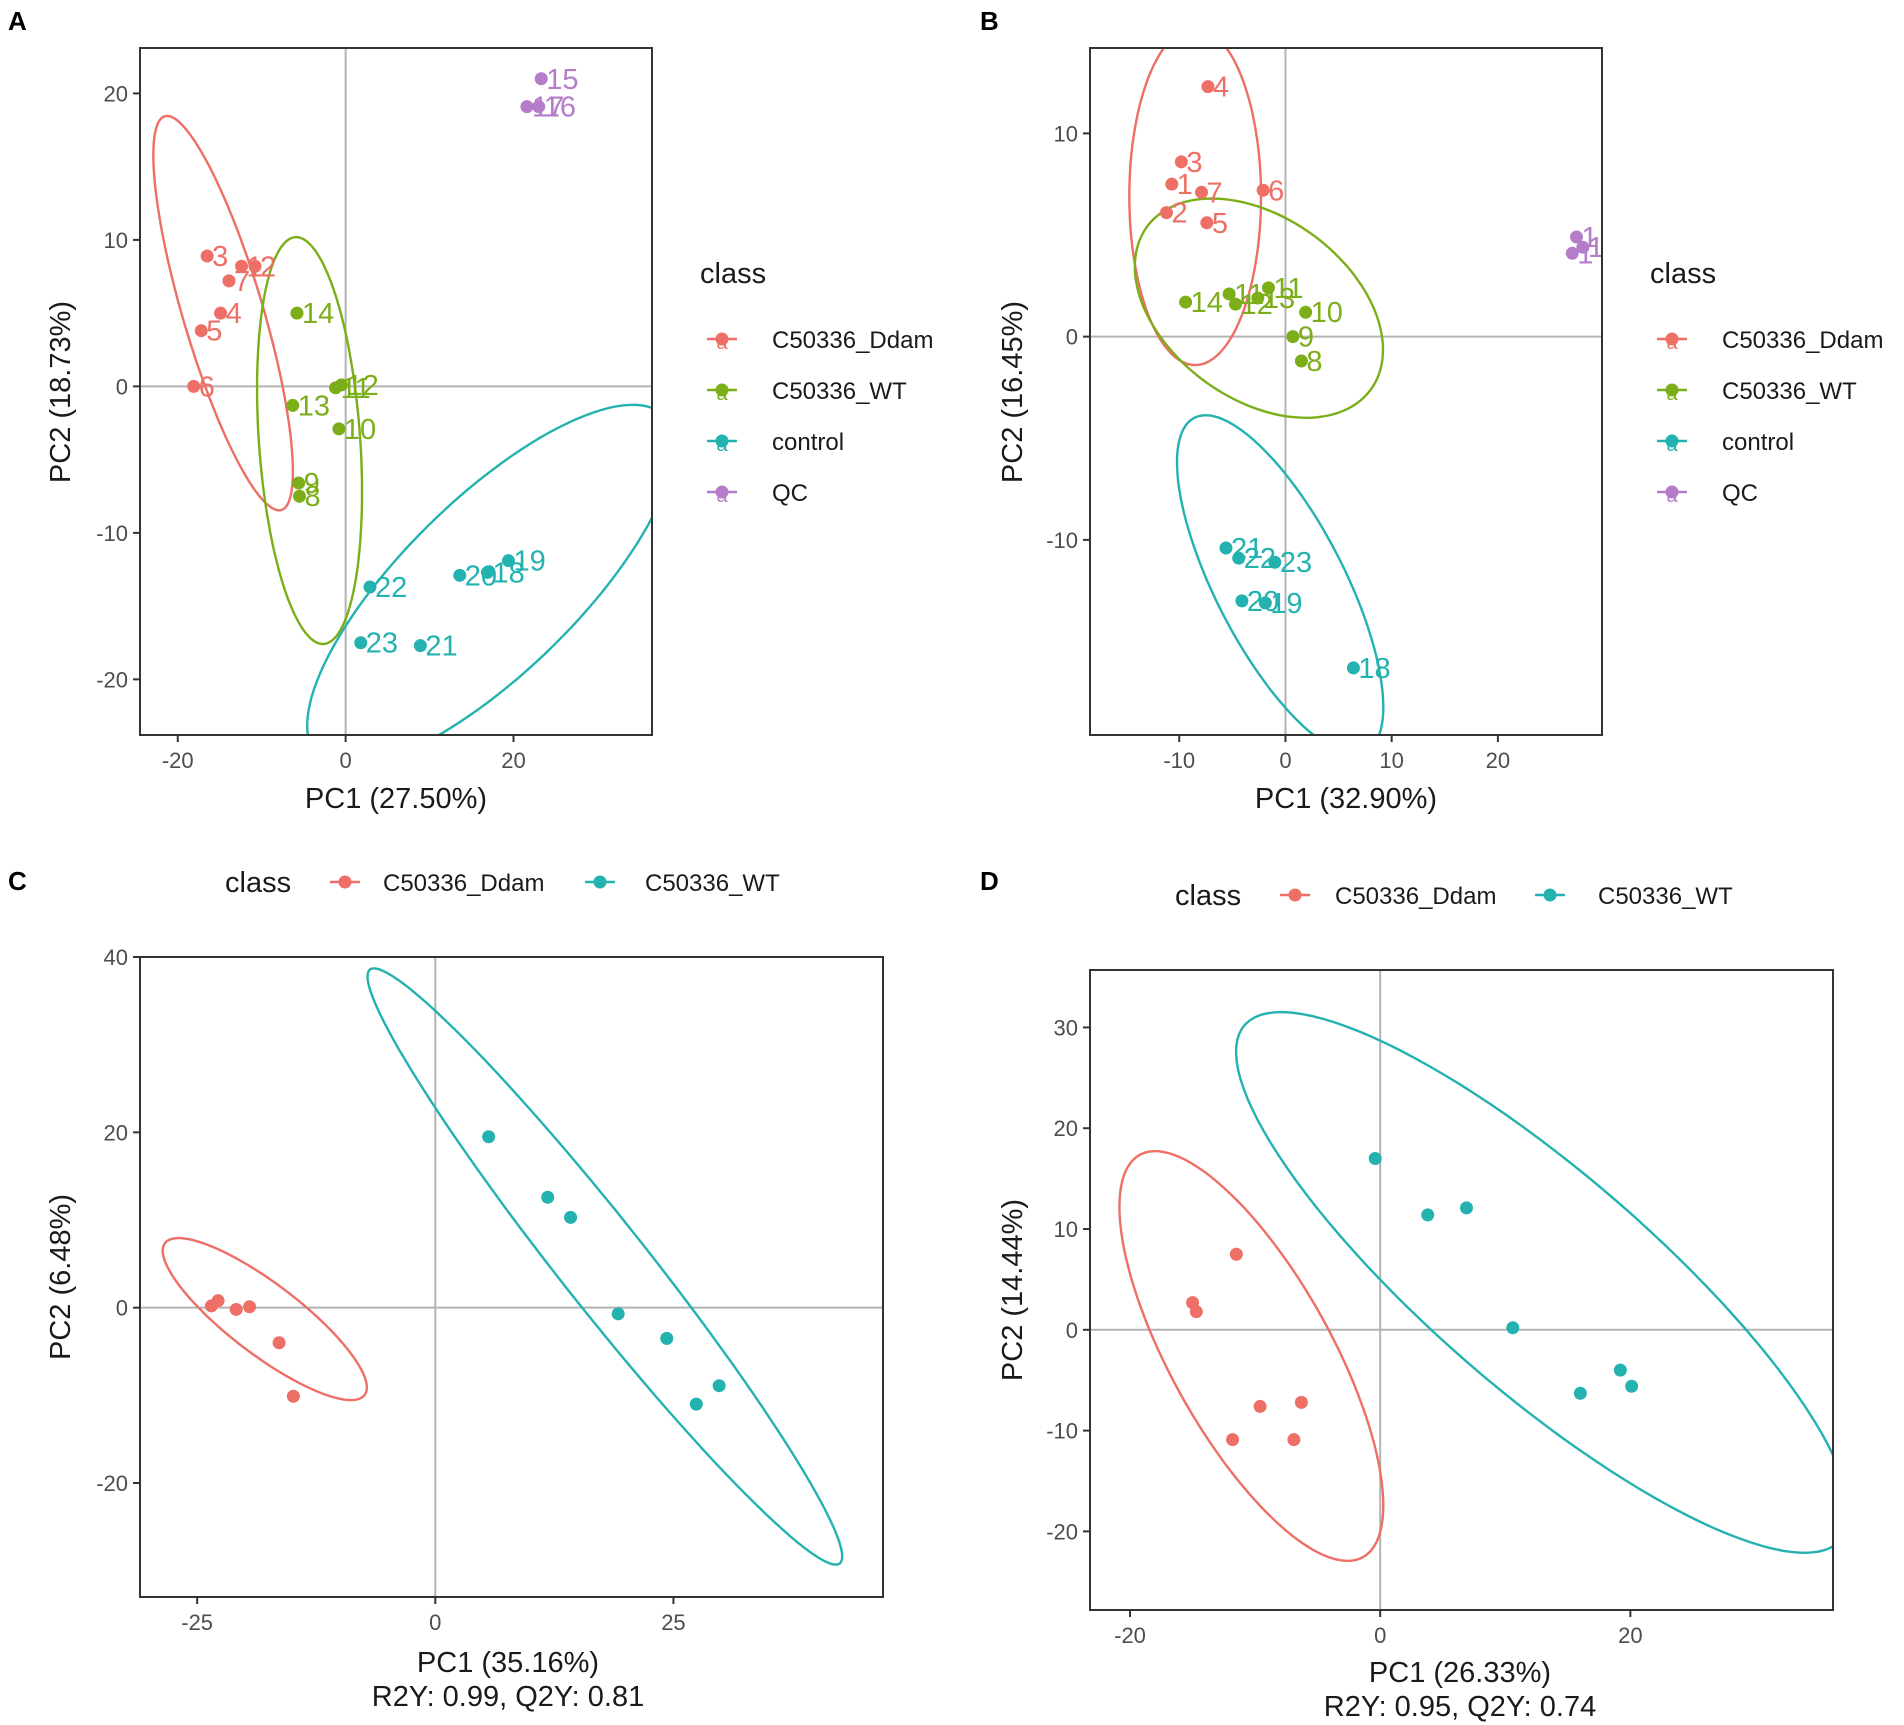 Image resolution: width=1904 pixels, height=1725 pixels. I want to click on legend-title: class, so click(1208, 896).